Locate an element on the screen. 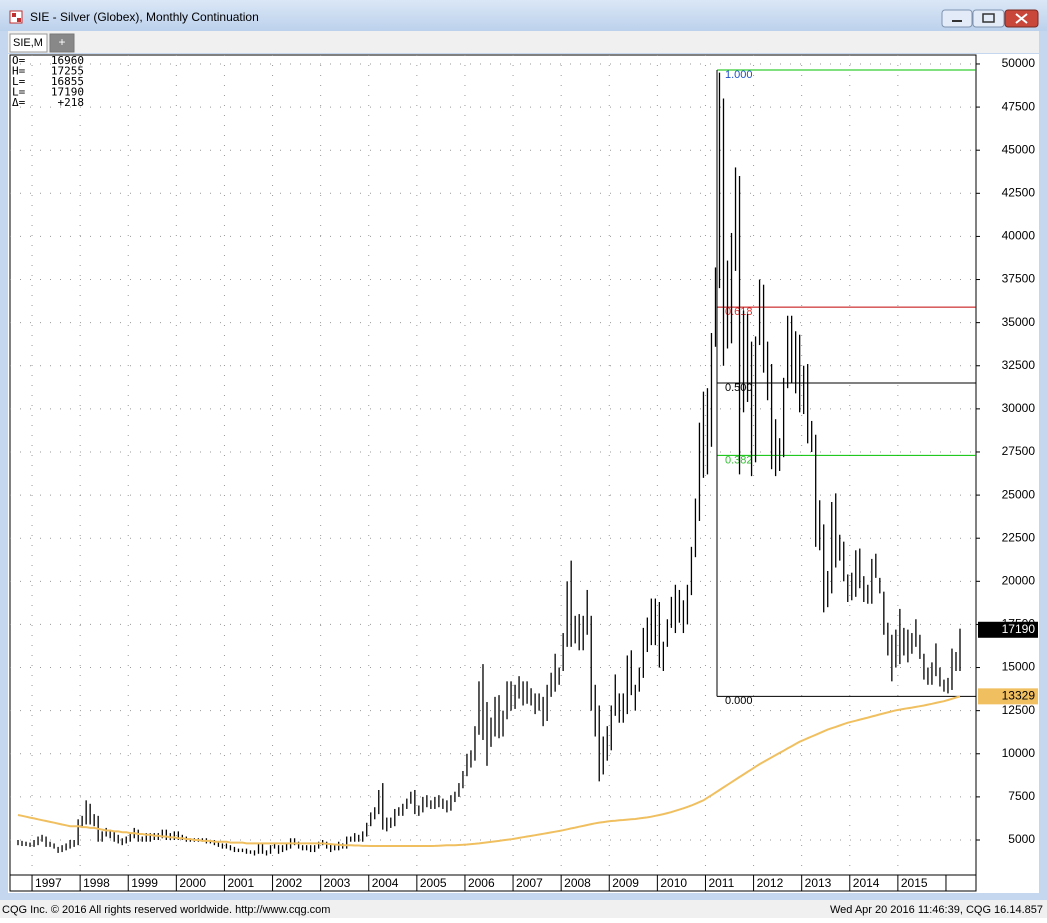  title-bar is located at coordinates (523, 15).